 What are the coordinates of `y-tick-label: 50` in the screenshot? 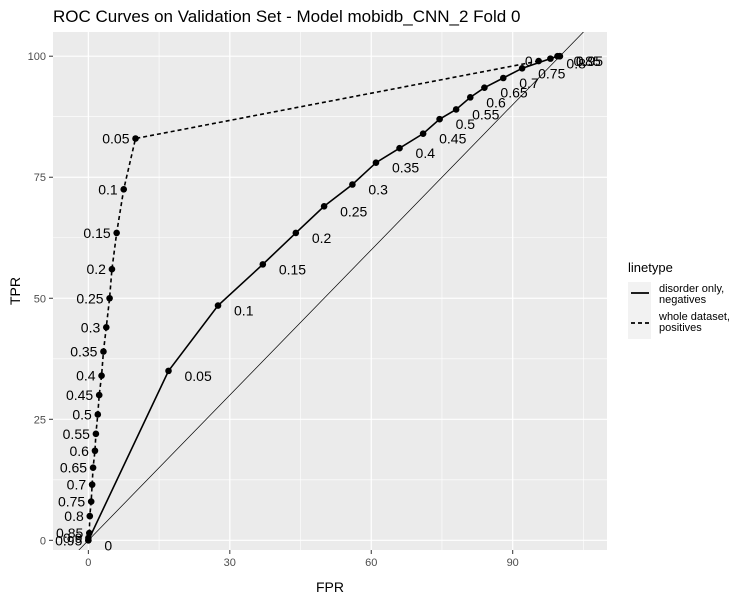 It's located at (40, 299).